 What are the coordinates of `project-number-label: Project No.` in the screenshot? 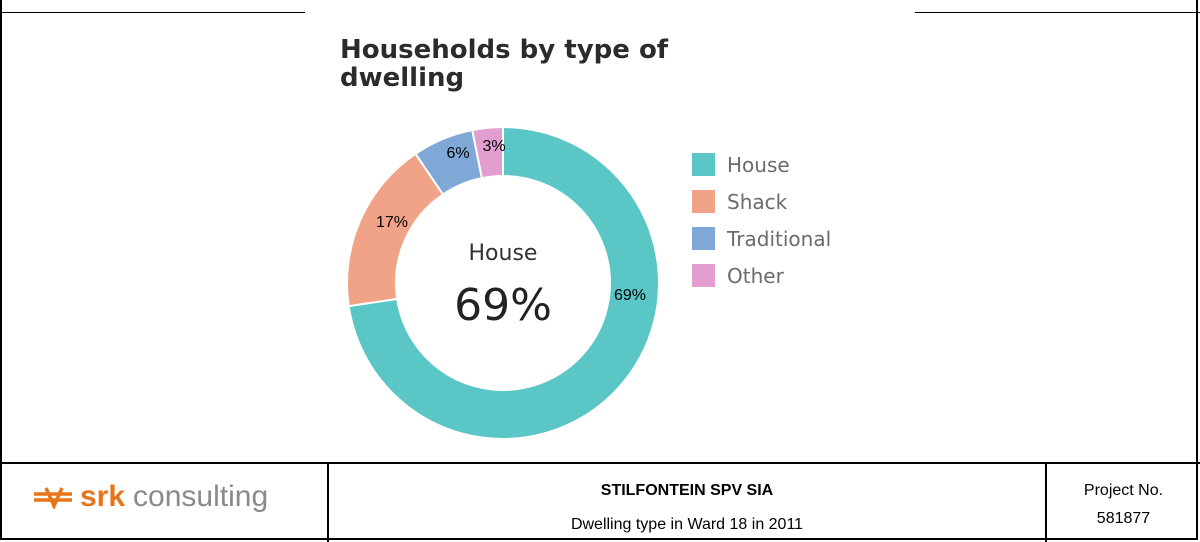 It's located at (1123, 490).